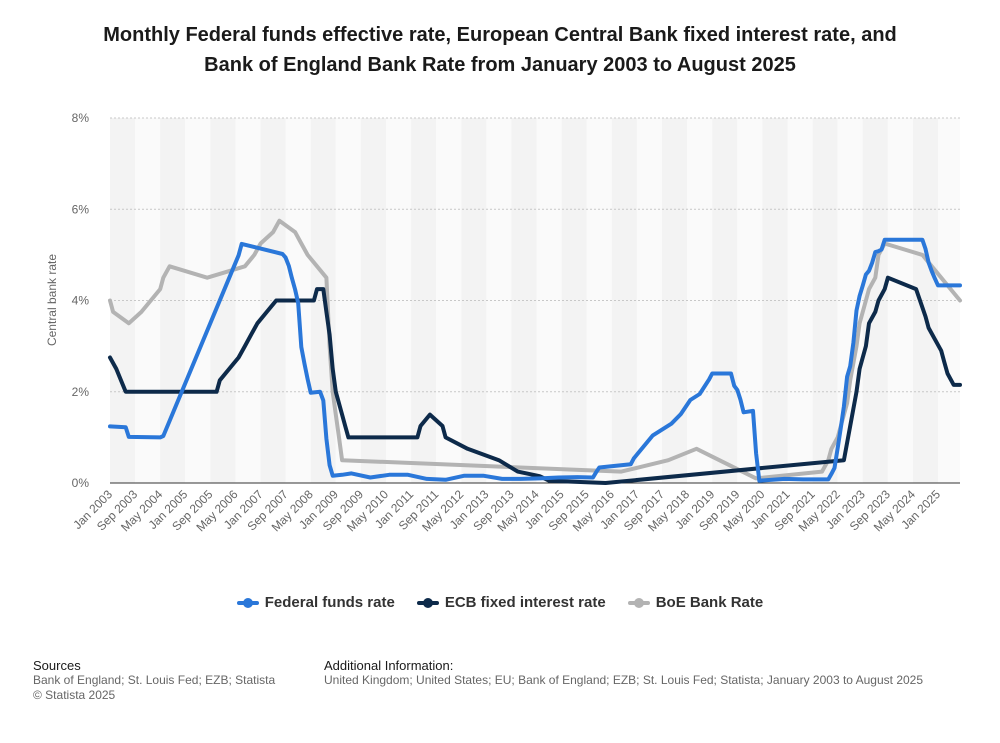  What do you see at coordinates (329, 602) in the screenshot?
I see `legend-label-federal-funds: Federal funds rate` at bounding box center [329, 602].